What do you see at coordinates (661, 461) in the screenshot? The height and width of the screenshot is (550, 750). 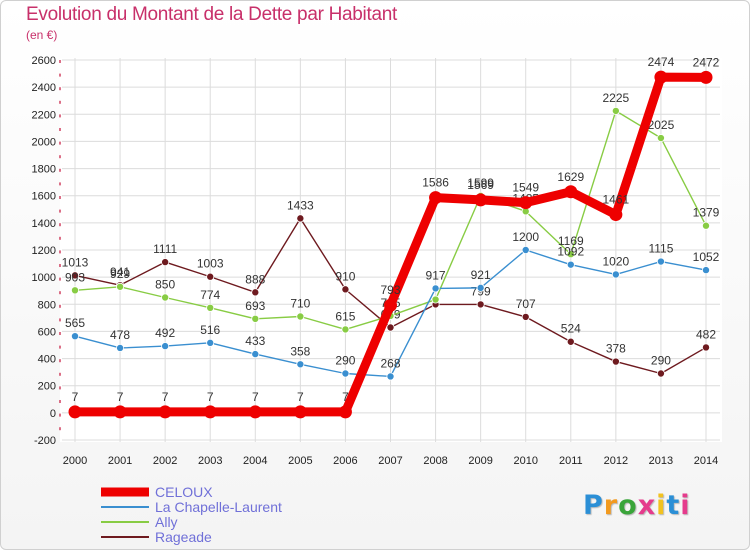 I see `x-tick-label: 2013` at bounding box center [661, 461].